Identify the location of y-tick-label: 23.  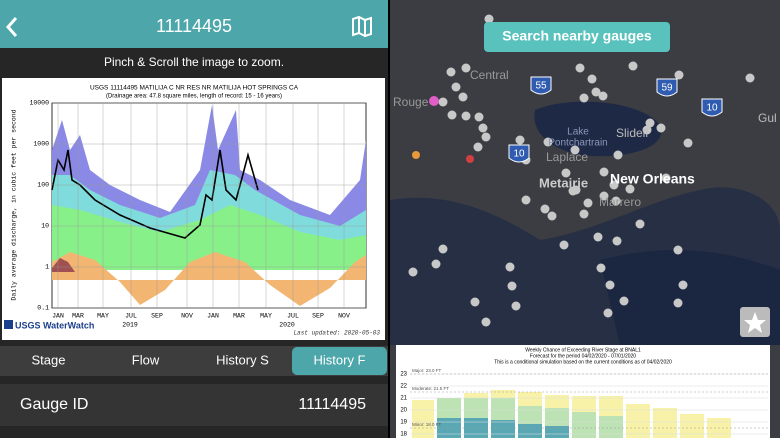
(403, 375).